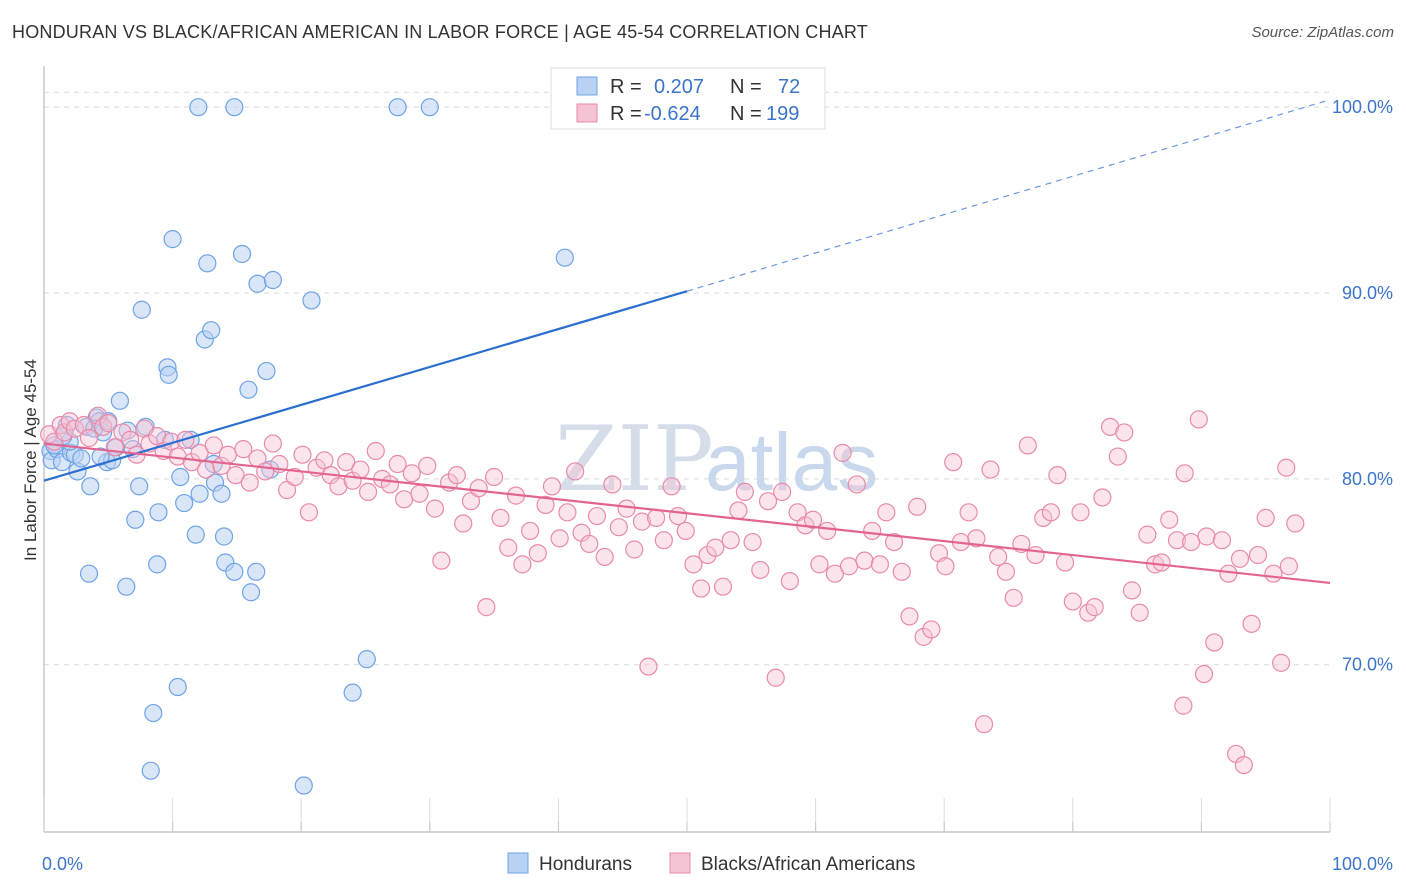 This screenshot has height=892, width=1406. Describe the element at coordinates (585, 864) in the screenshot. I see `bottom-legend-hondurans: Hondurans` at that location.